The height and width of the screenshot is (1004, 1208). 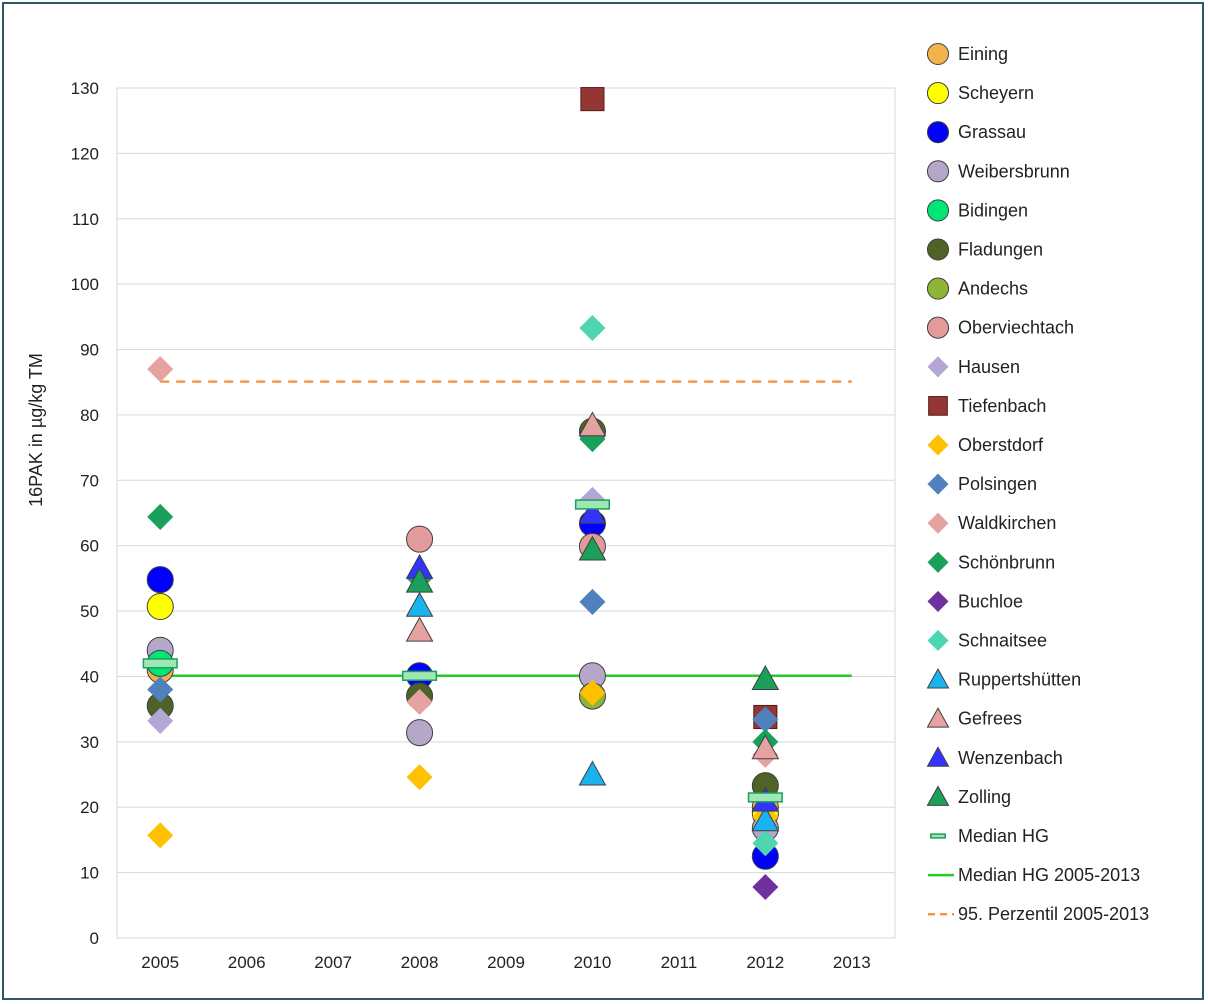 What do you see at coordinates (983, 54) in the screenshot?
I see `legend-label-eining: Eining` at bounding box center [983, 54].